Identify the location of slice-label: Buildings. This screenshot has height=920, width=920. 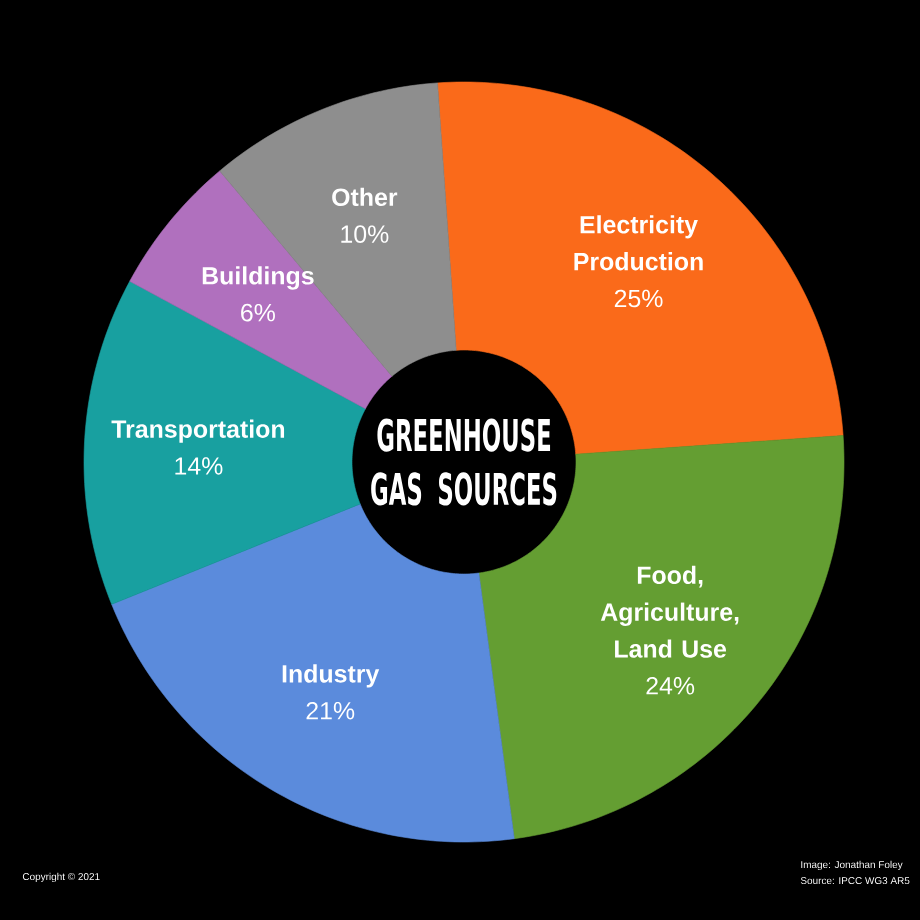
(258, 278).